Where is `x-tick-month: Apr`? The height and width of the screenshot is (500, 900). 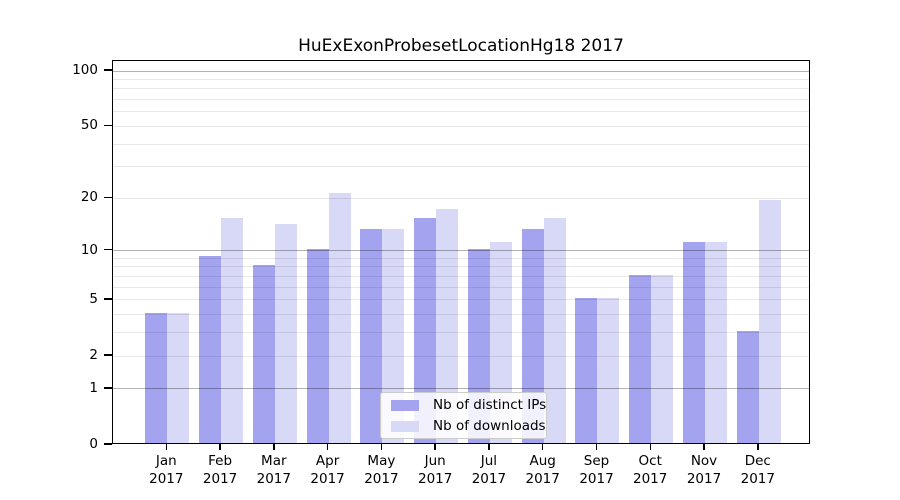
x-tick-month: Apr is located at coordinates (327, 461).